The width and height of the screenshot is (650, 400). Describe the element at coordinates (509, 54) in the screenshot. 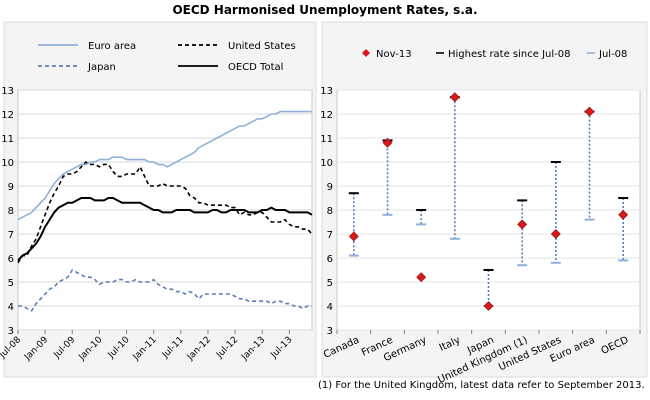

I see `legend-label-highest: Highest rate since Jul-08` at that location.